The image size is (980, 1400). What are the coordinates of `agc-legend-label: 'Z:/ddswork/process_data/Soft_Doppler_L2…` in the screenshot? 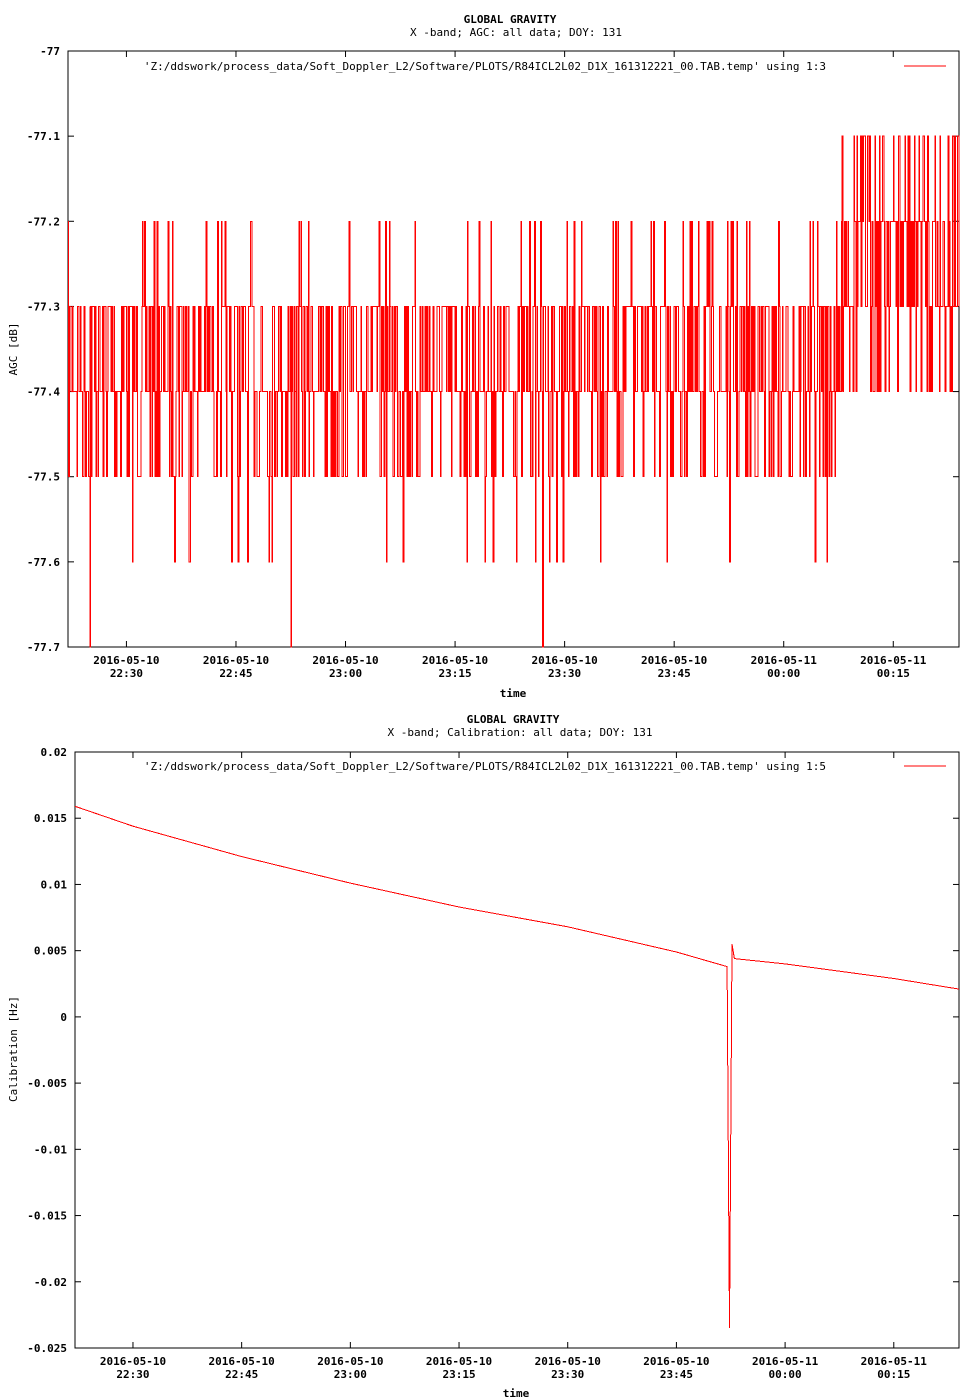 It's located at (485, 66).